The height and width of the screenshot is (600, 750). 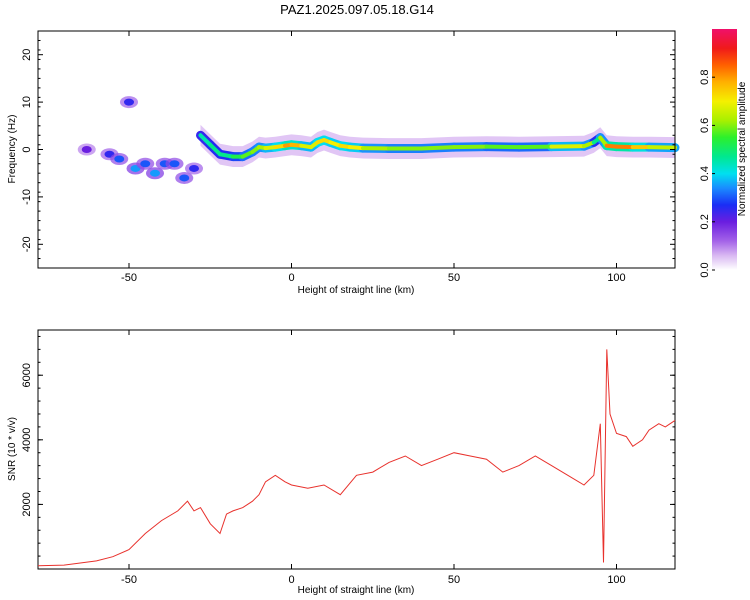 I want to click on snr-x-label: Height of straight line (km), so click(x=356, y=590).